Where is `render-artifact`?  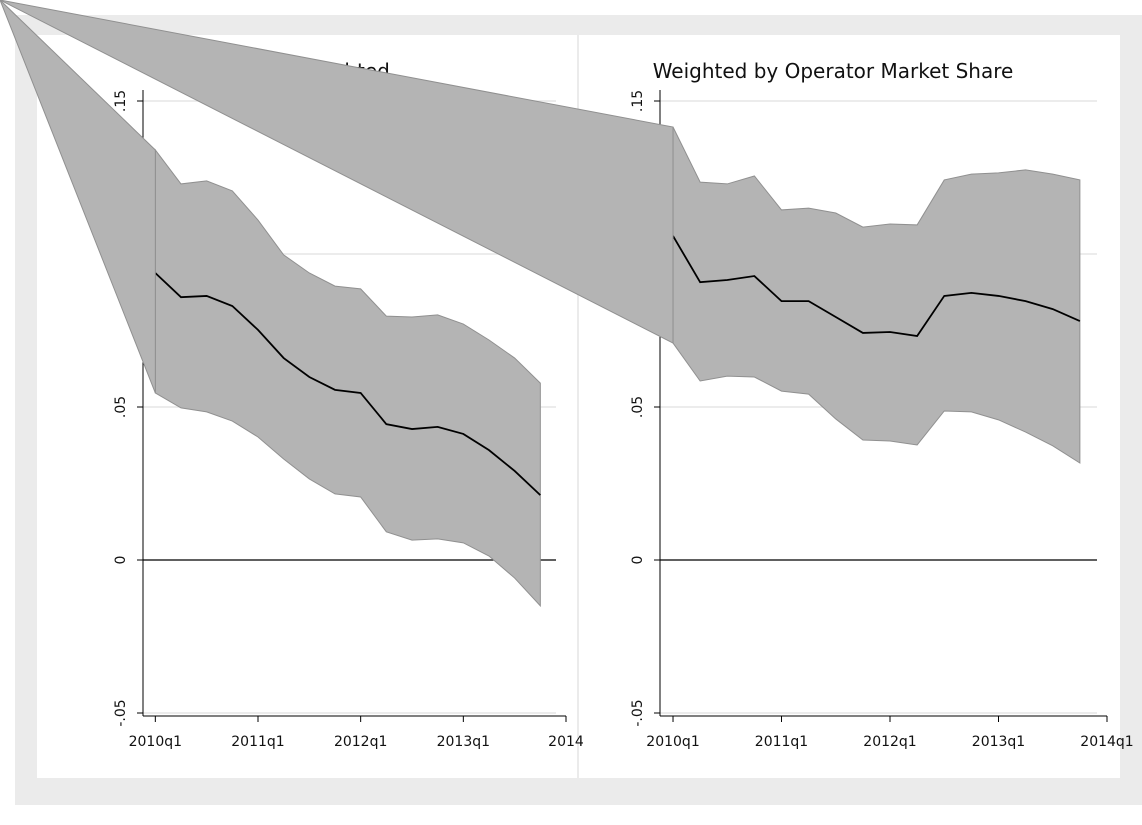 render-artifact is located at coordinates (78, 197).